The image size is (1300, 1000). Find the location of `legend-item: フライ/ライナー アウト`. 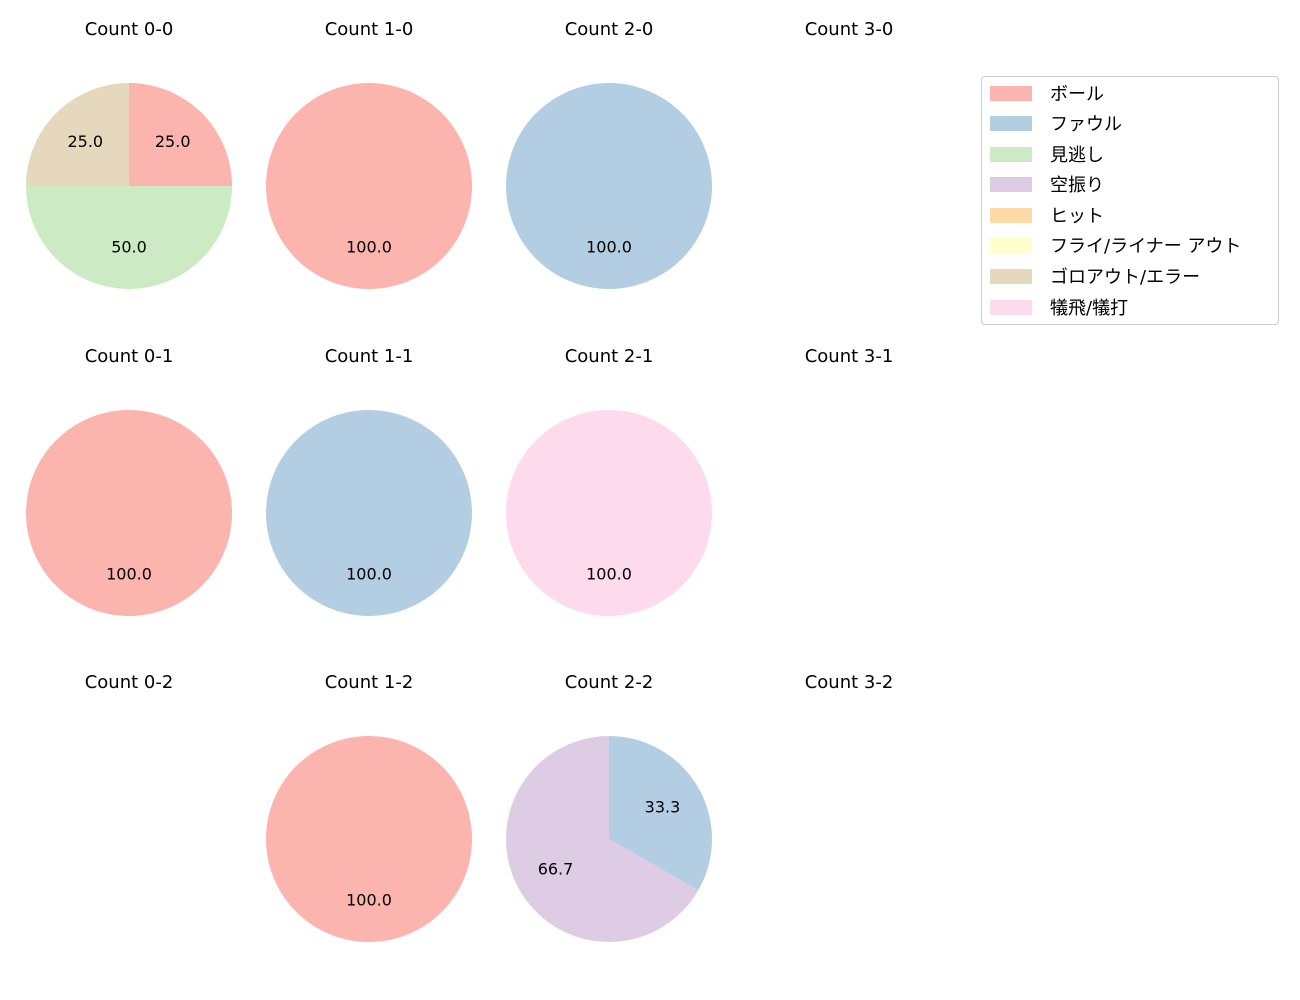

legend-item: フライ/ライナー アウト is located at coordinates (1115, 245).